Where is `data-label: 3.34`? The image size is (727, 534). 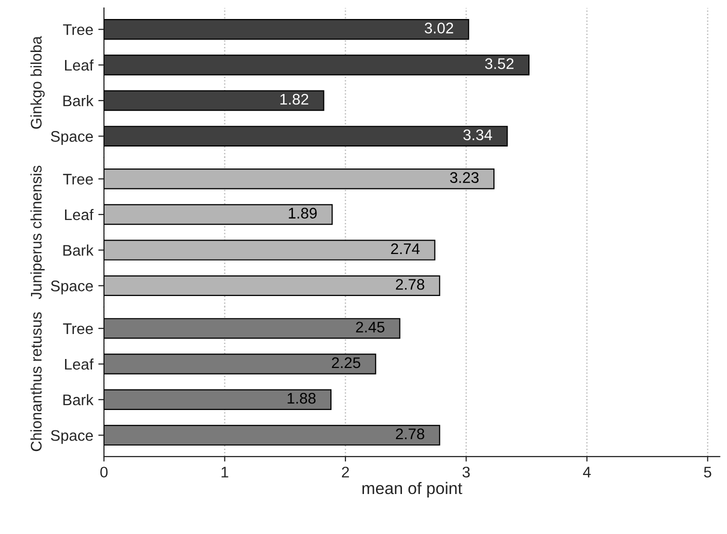
data-label: 3.34 is located at coordinates (477, 134).